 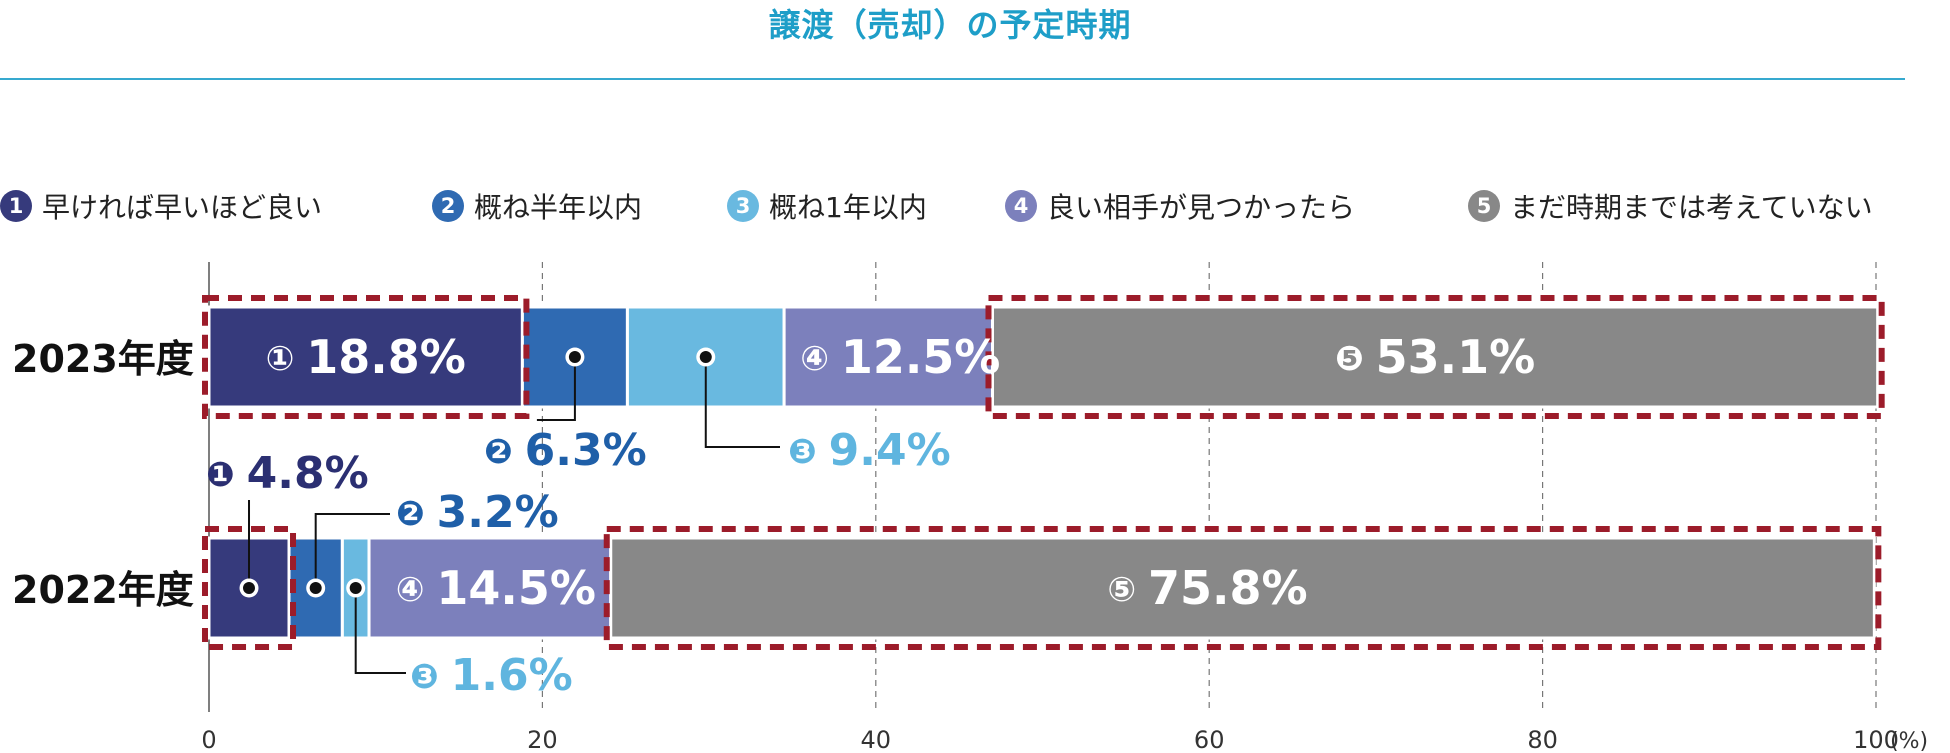 I want to click on legend-label-5: まだ時期までは考えていない, so click(x=1691, y=207).